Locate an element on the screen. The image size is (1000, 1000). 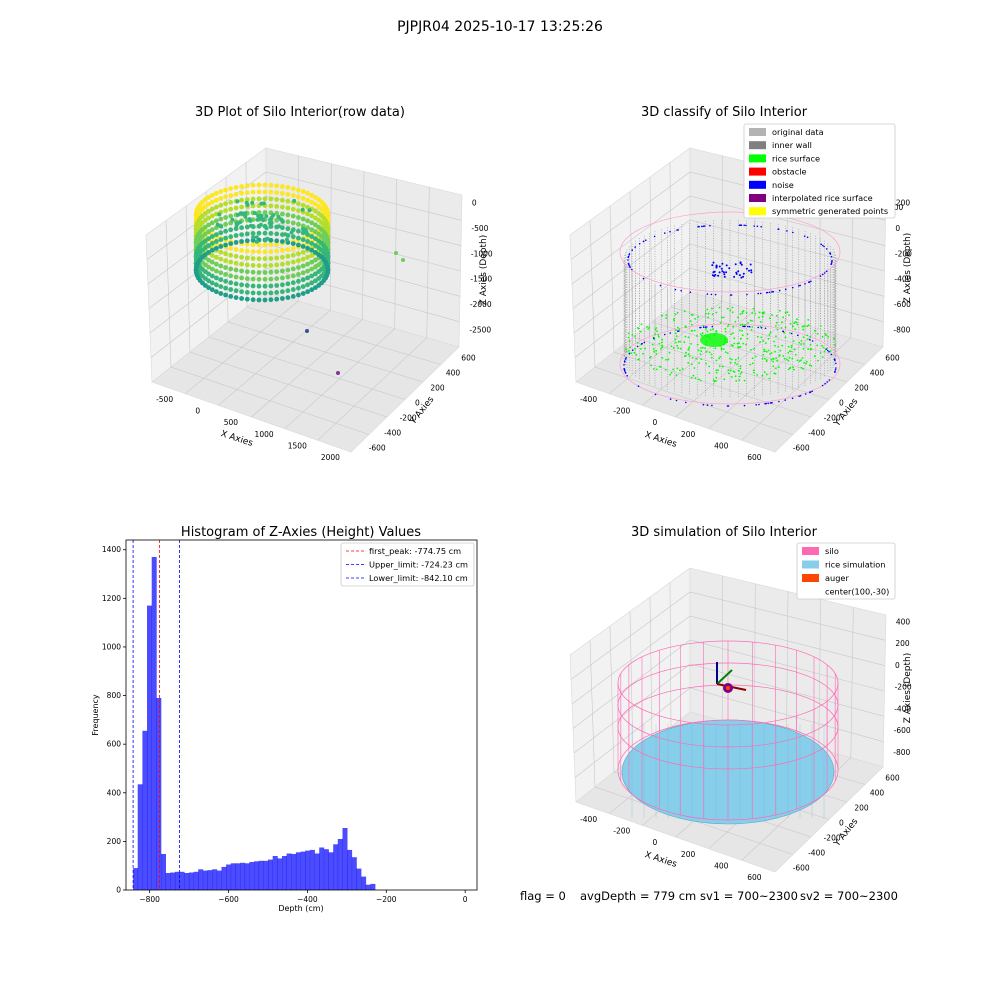
legend-label: obstacle is located at coordinates (789, 172).